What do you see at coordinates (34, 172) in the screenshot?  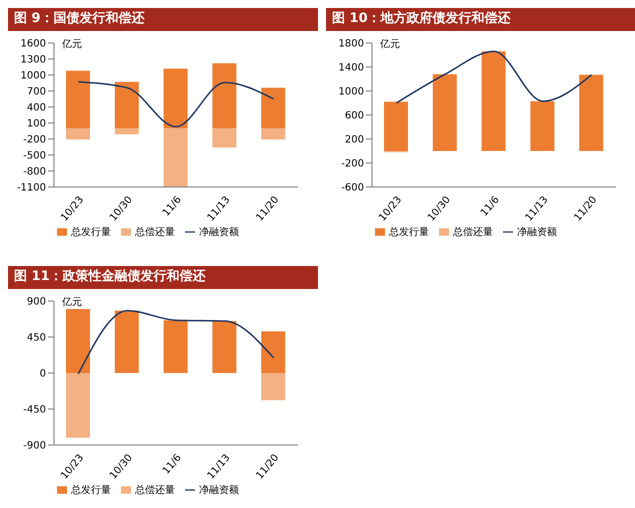 I see `y-tick-label: -800` at bounding box center [34, 172].